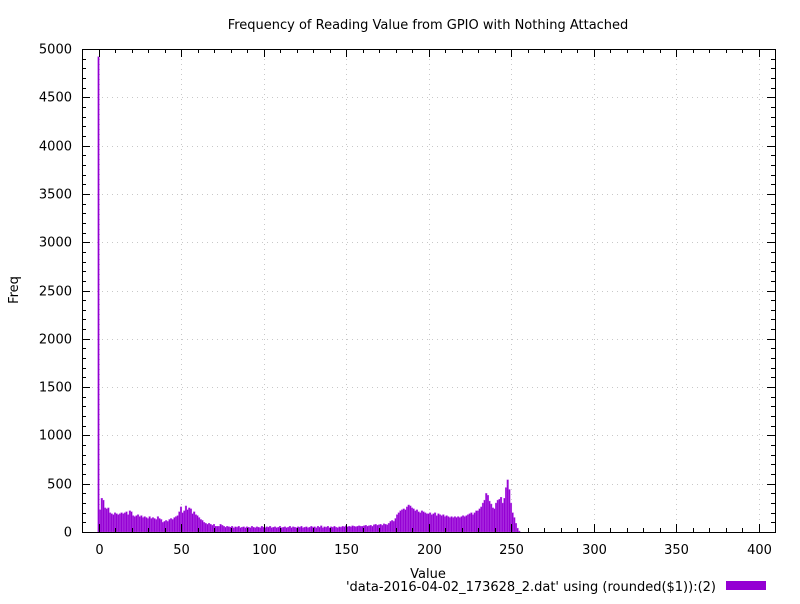 The image size is (800, 604). Describe the element at coordinates (181, 550) in the screenshot. I see `x-tick-label: 50` at that location.